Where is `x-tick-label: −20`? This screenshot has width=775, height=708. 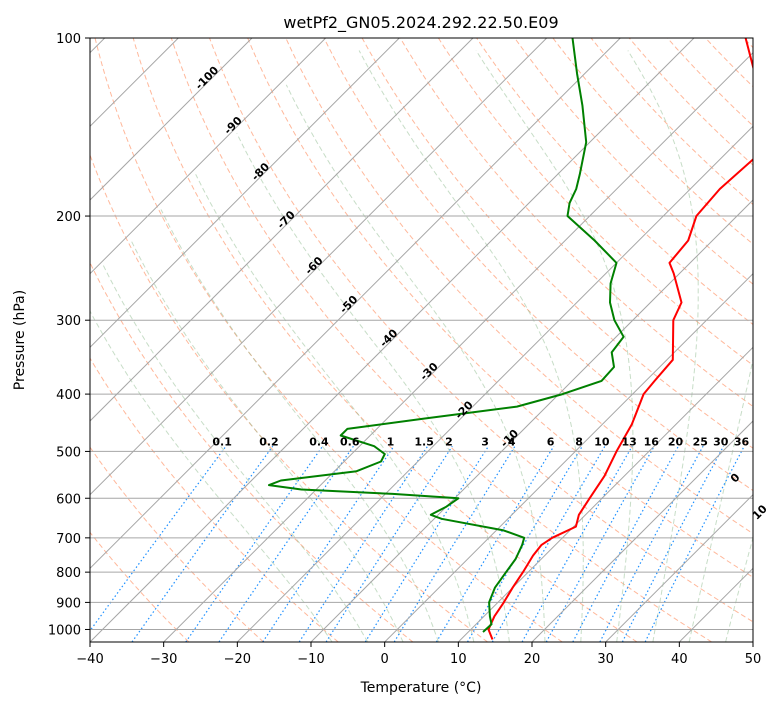 x-tick-label: −20 is located at coordinates (237, 659).